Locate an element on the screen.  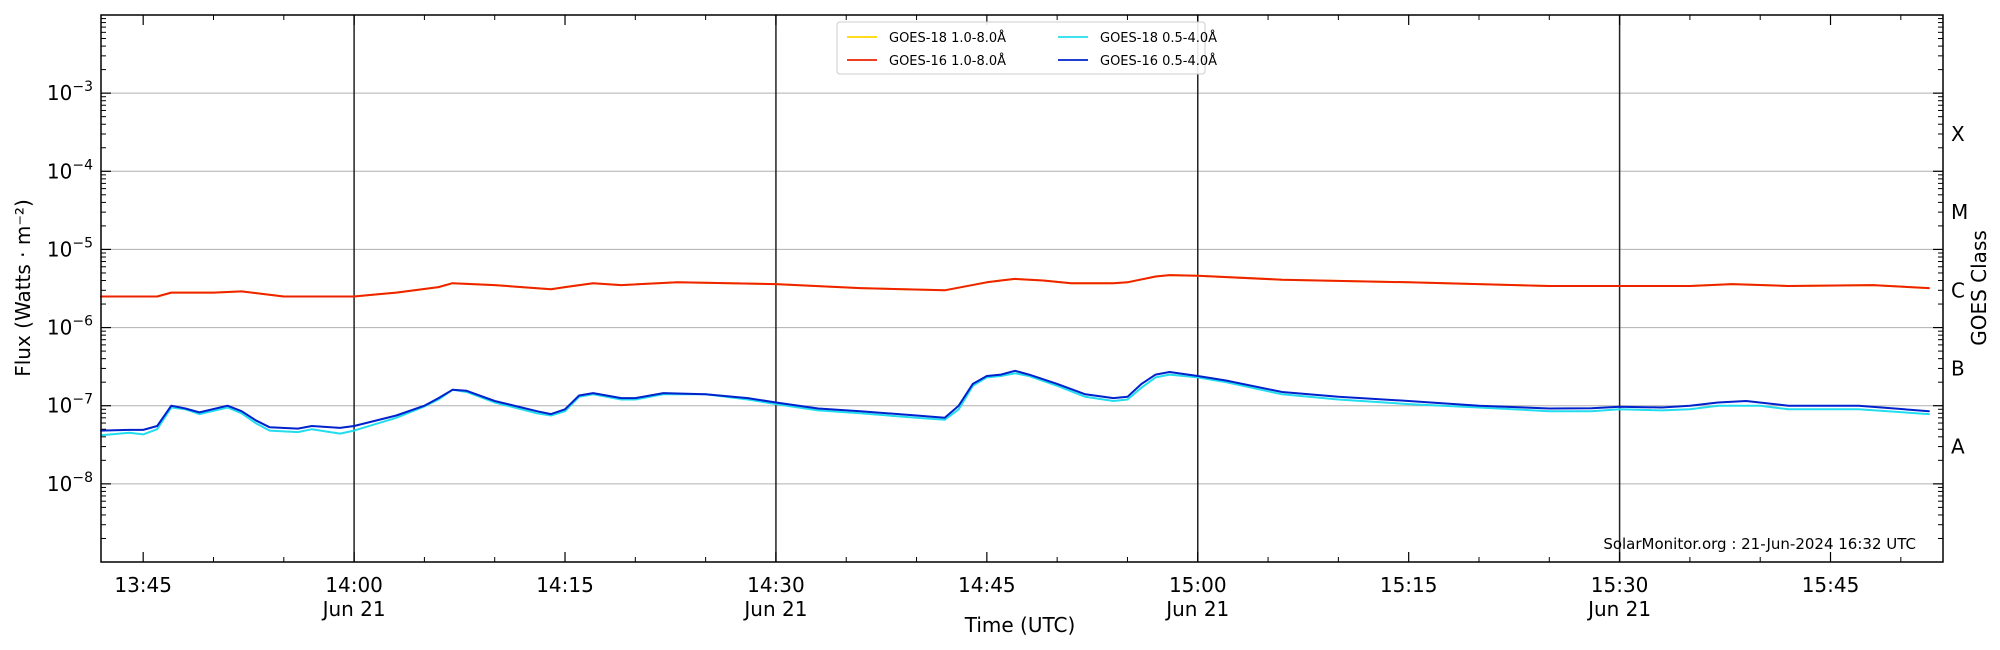
y-tick-label: 10⁻⁷ is located at coordinates (70, 405).